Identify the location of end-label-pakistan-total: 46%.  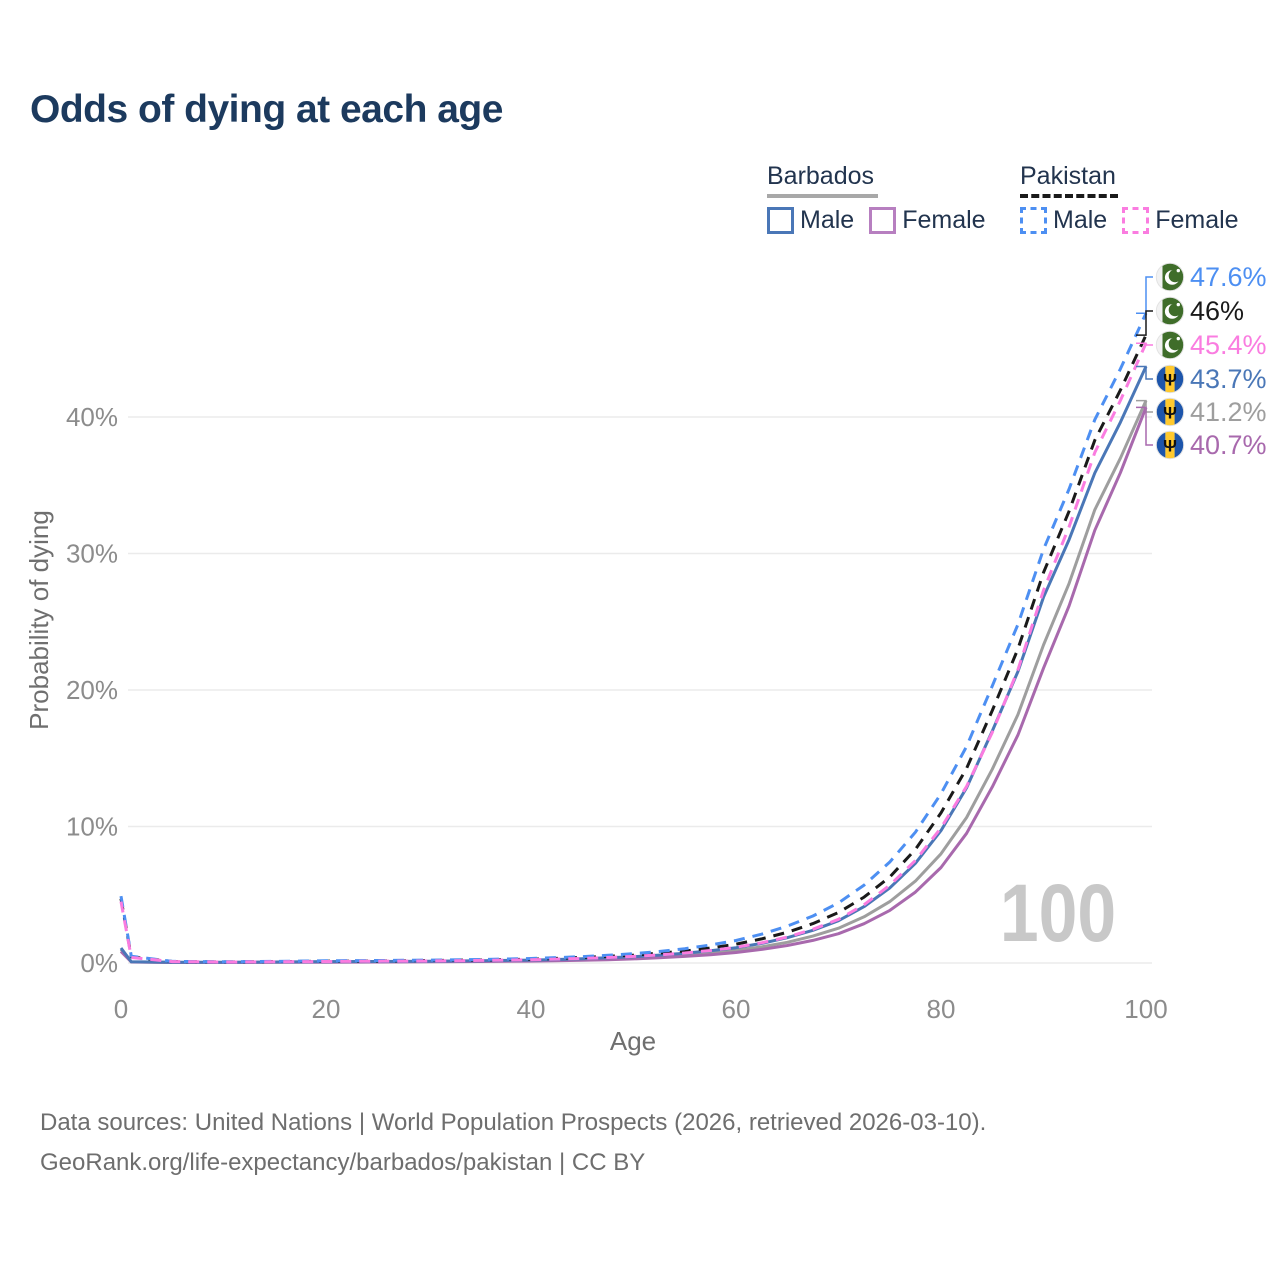
(1217, 311).